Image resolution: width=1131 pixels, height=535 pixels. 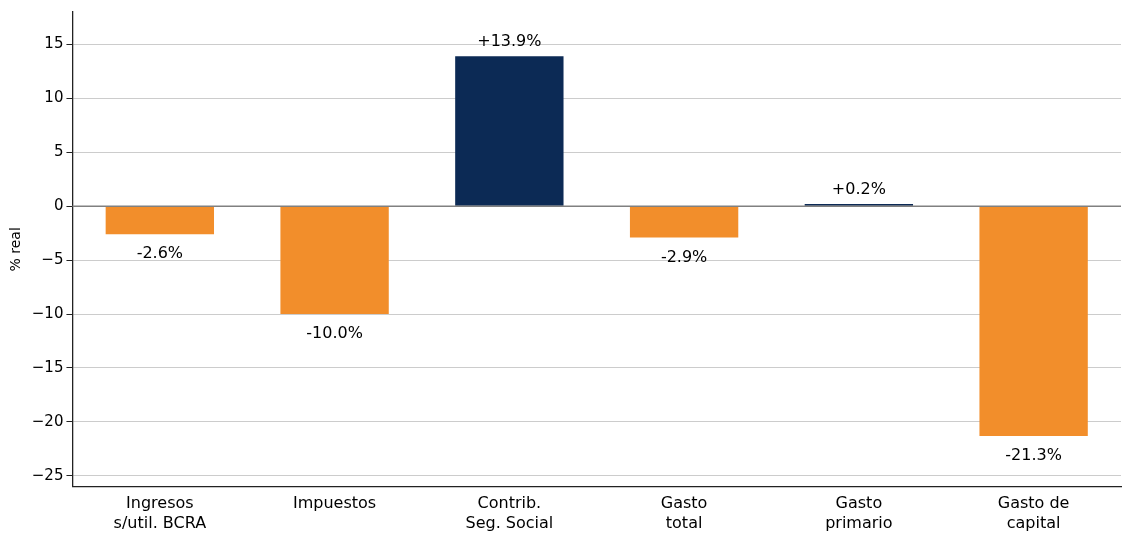 I want to click on y-tick-label: −20, so click(x=47, y=420).